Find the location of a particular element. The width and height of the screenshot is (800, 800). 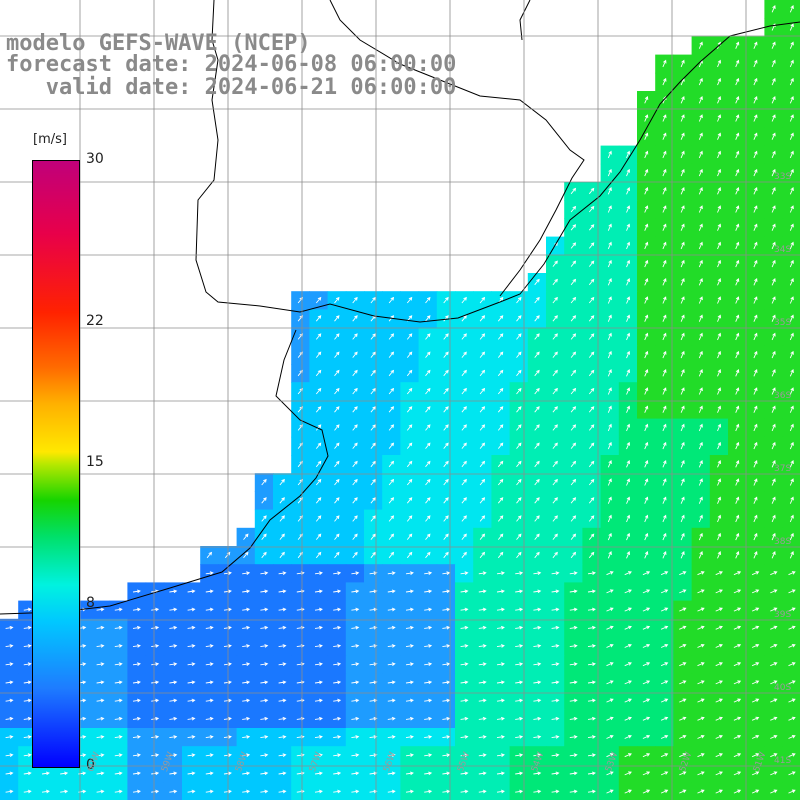

latitude-label: 38S is located at coordinates (783, 542).